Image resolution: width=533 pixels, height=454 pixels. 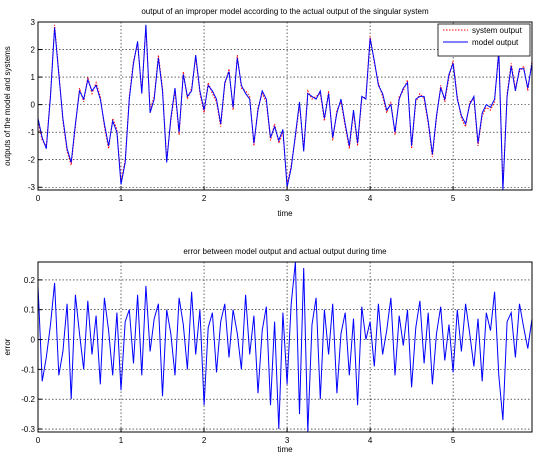 What do you see at coordinates (495, 42) in the screenshot?
I see `legend-label: model output` at bounding box center [495, 42].